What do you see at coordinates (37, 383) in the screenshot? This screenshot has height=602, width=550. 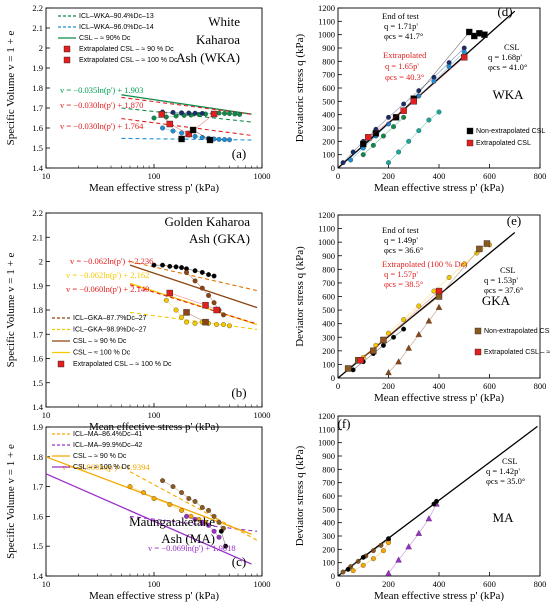 I see `y-tick-label: 1.5` at bounding box center [37, 383].